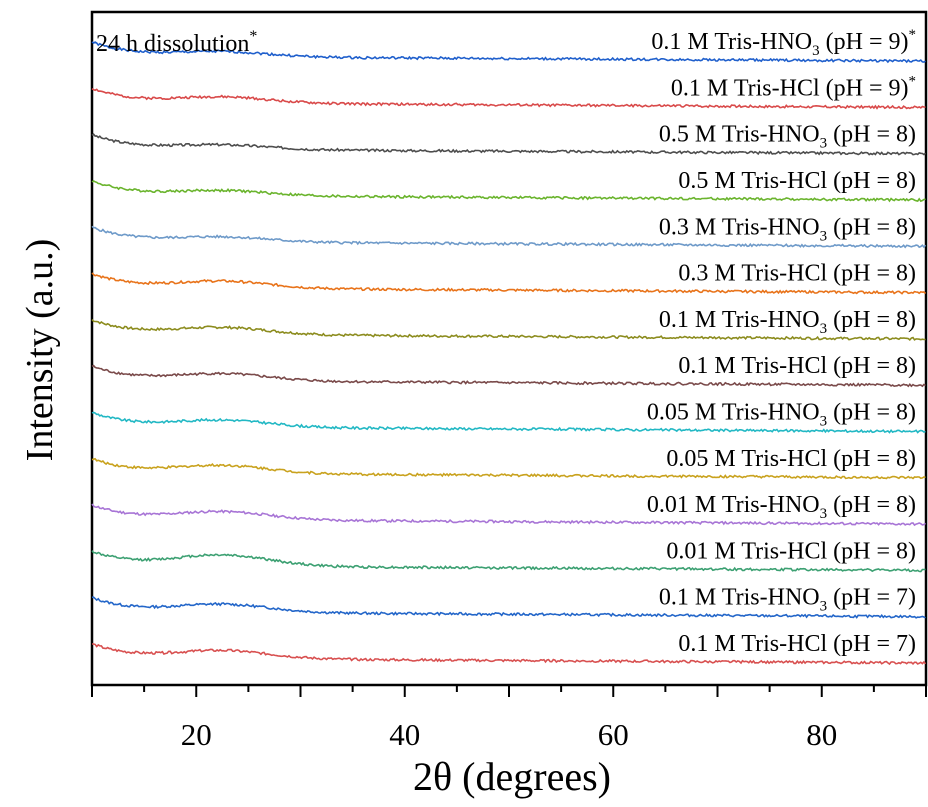 The height and width of the screenshot is (807, 928). I want to click on series-label: 0.5 M Tris-HCl (pH = 8), so click(797, 181).